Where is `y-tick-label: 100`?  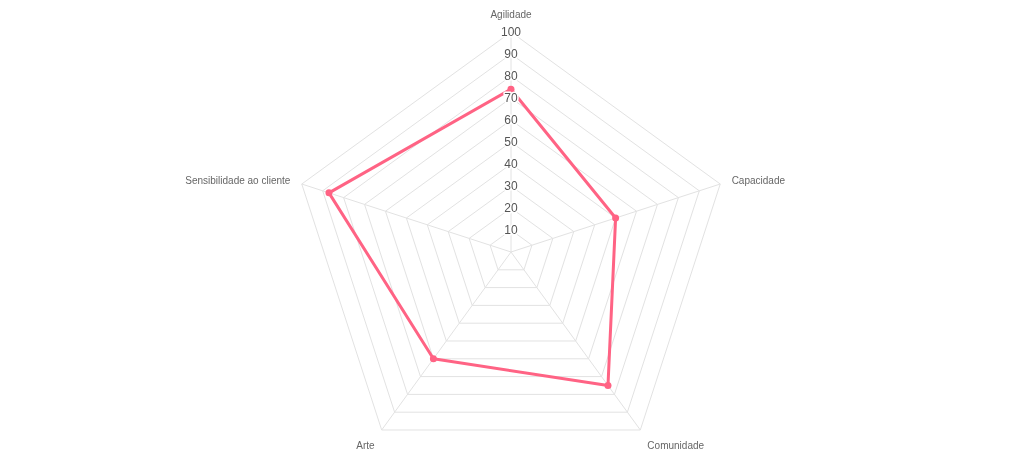 y-tick-label: 100 is located at coordinates (511, 32).